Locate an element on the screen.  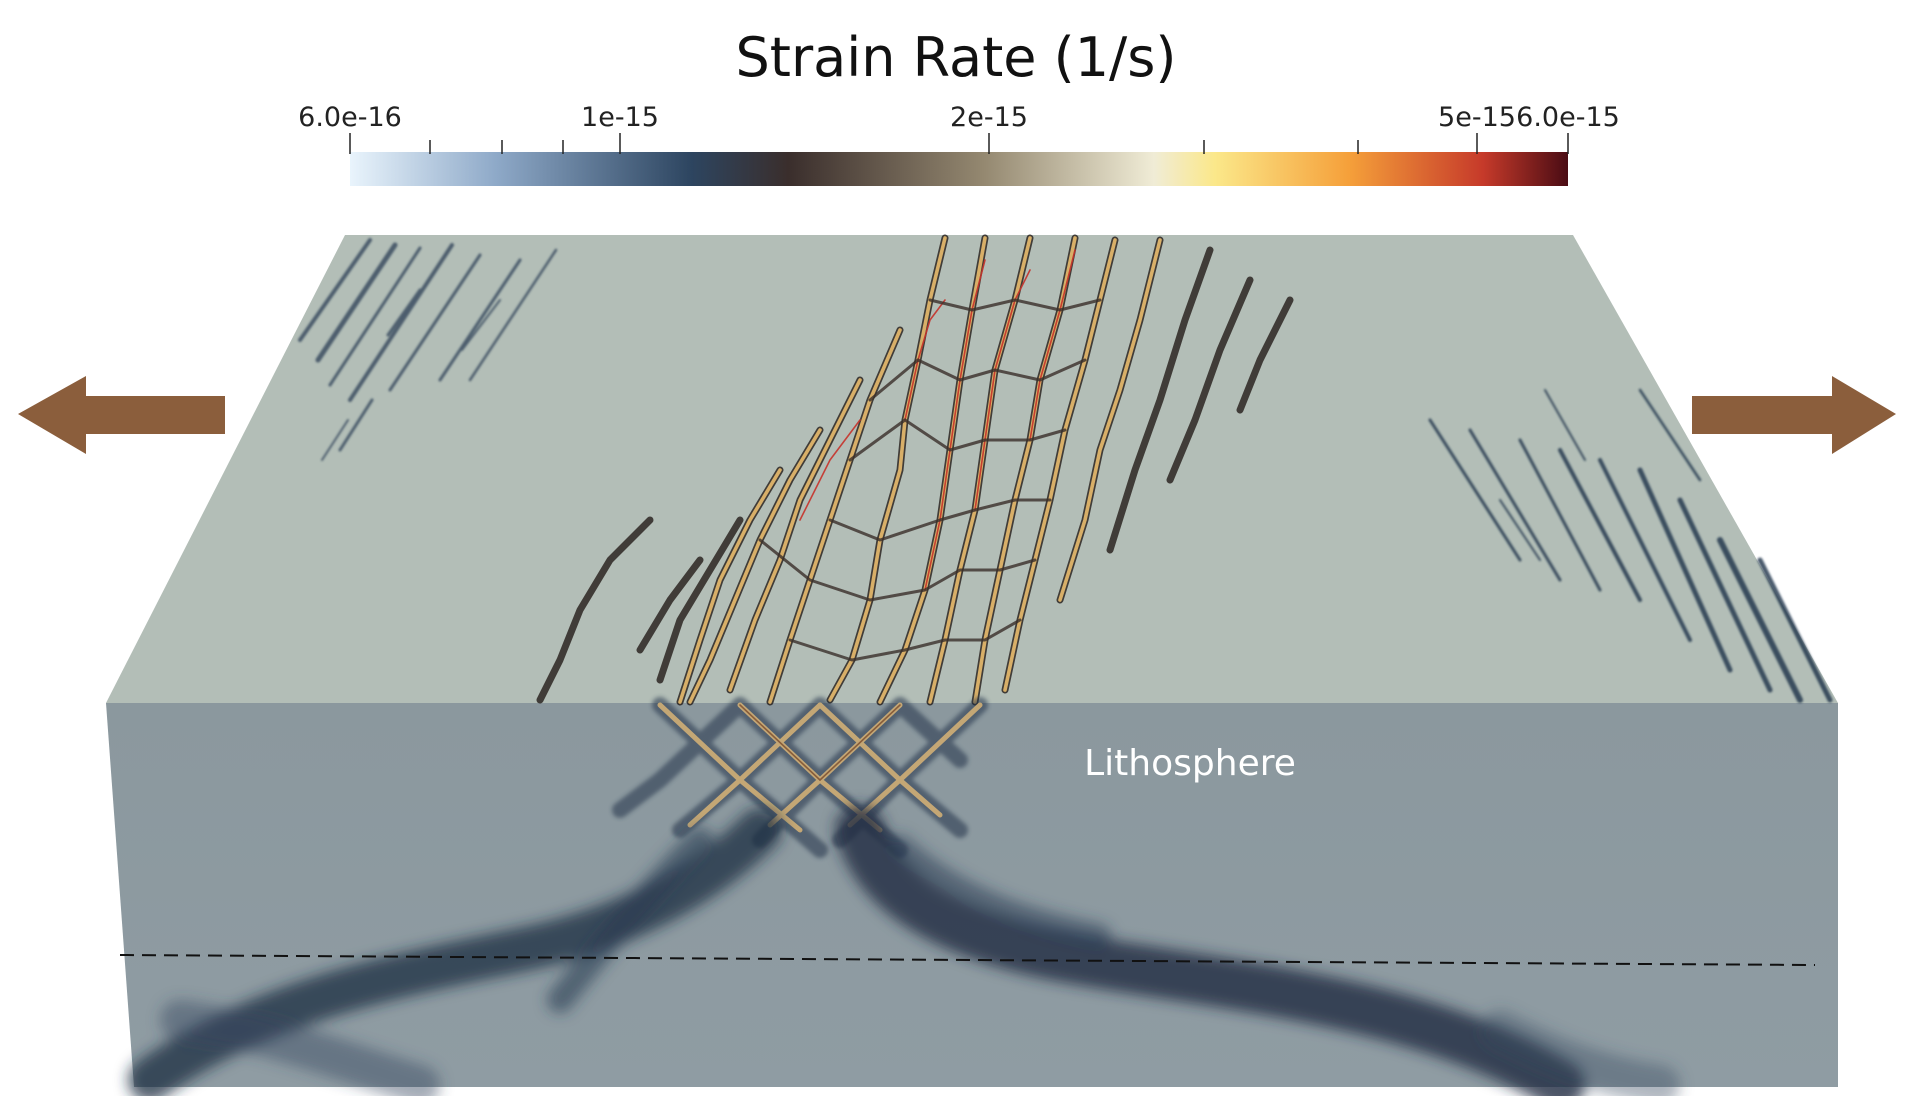
lithosphere-base-dashed-line is located at coordinates (967, 960).